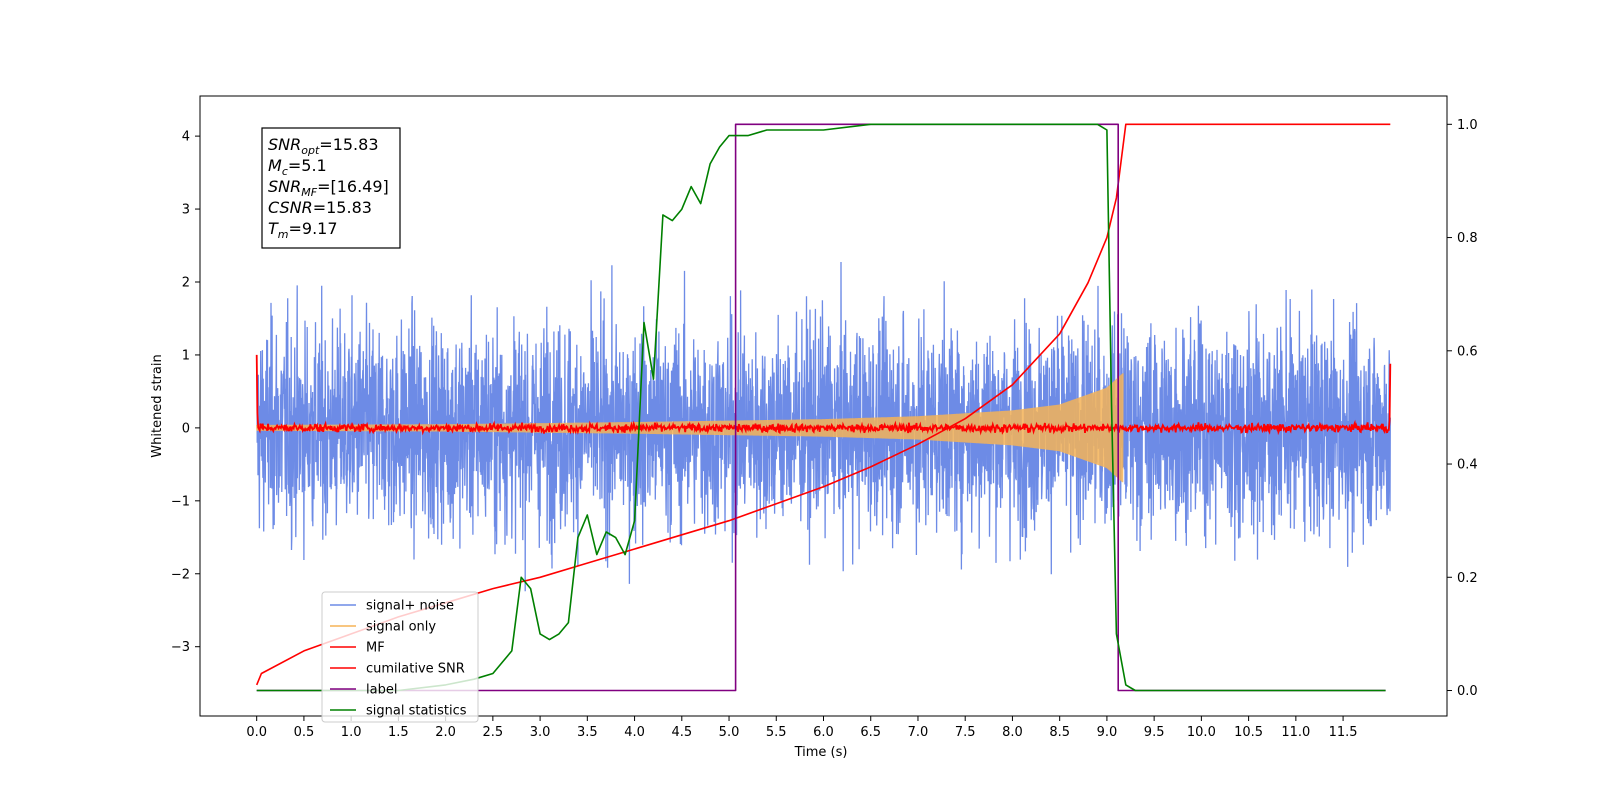 This screenshot has width=1600, height=800. I want to click on x-tick-label: 8.0, so click(1012, 732).